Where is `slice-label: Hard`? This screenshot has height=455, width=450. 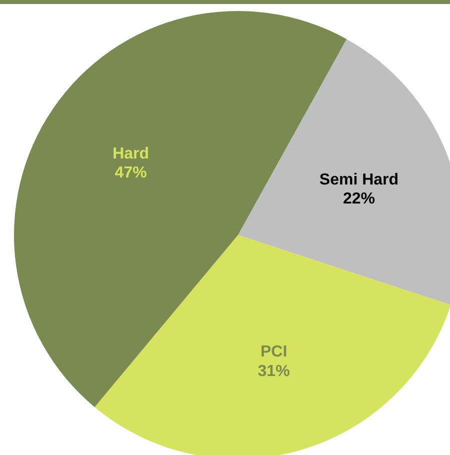 slice-label: Hard is located at coordinates (131, 153).